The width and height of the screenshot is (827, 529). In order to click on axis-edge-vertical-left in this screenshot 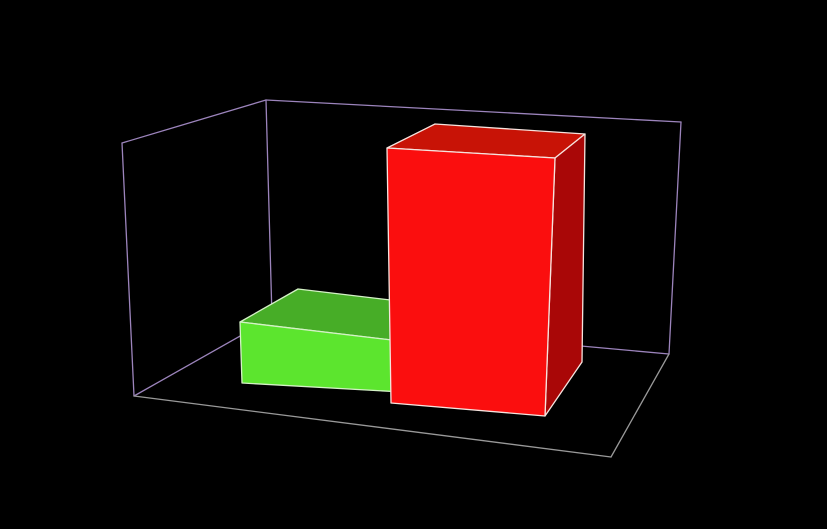, I will do `click(128, 269)`.